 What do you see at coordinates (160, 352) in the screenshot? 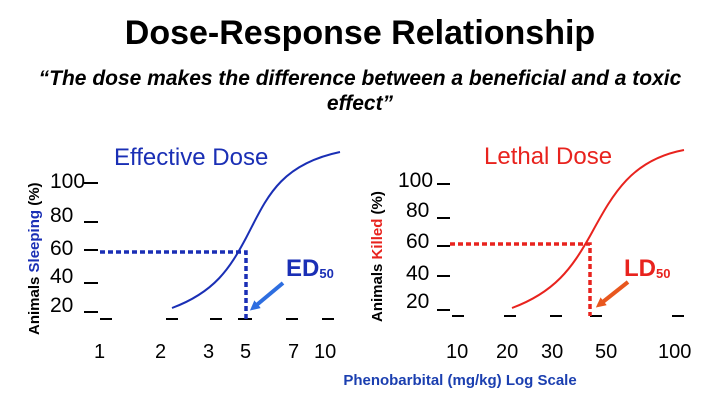
I see `left-xtick: 2` at bounding box center [160, 352].